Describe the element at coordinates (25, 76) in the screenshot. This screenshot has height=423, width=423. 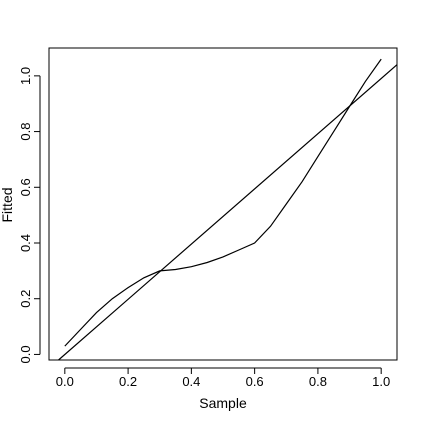
I see `y-tick-label: 1.0` at that location.